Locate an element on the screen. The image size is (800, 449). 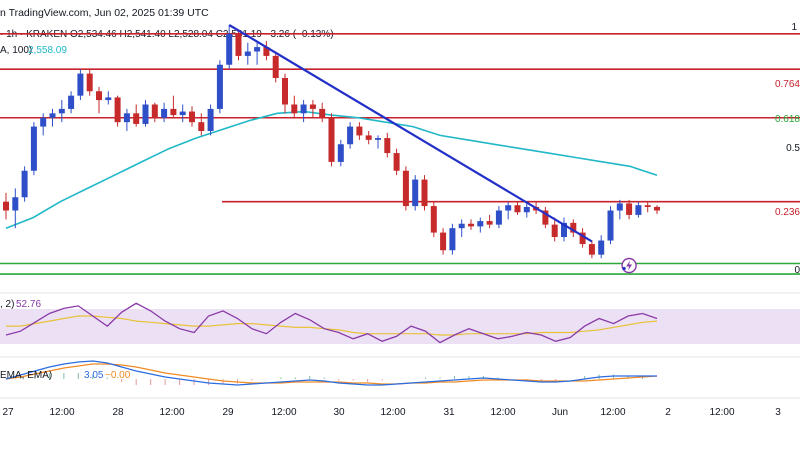
time-axis-label-6: 30 is located at coordinates (339, 412).